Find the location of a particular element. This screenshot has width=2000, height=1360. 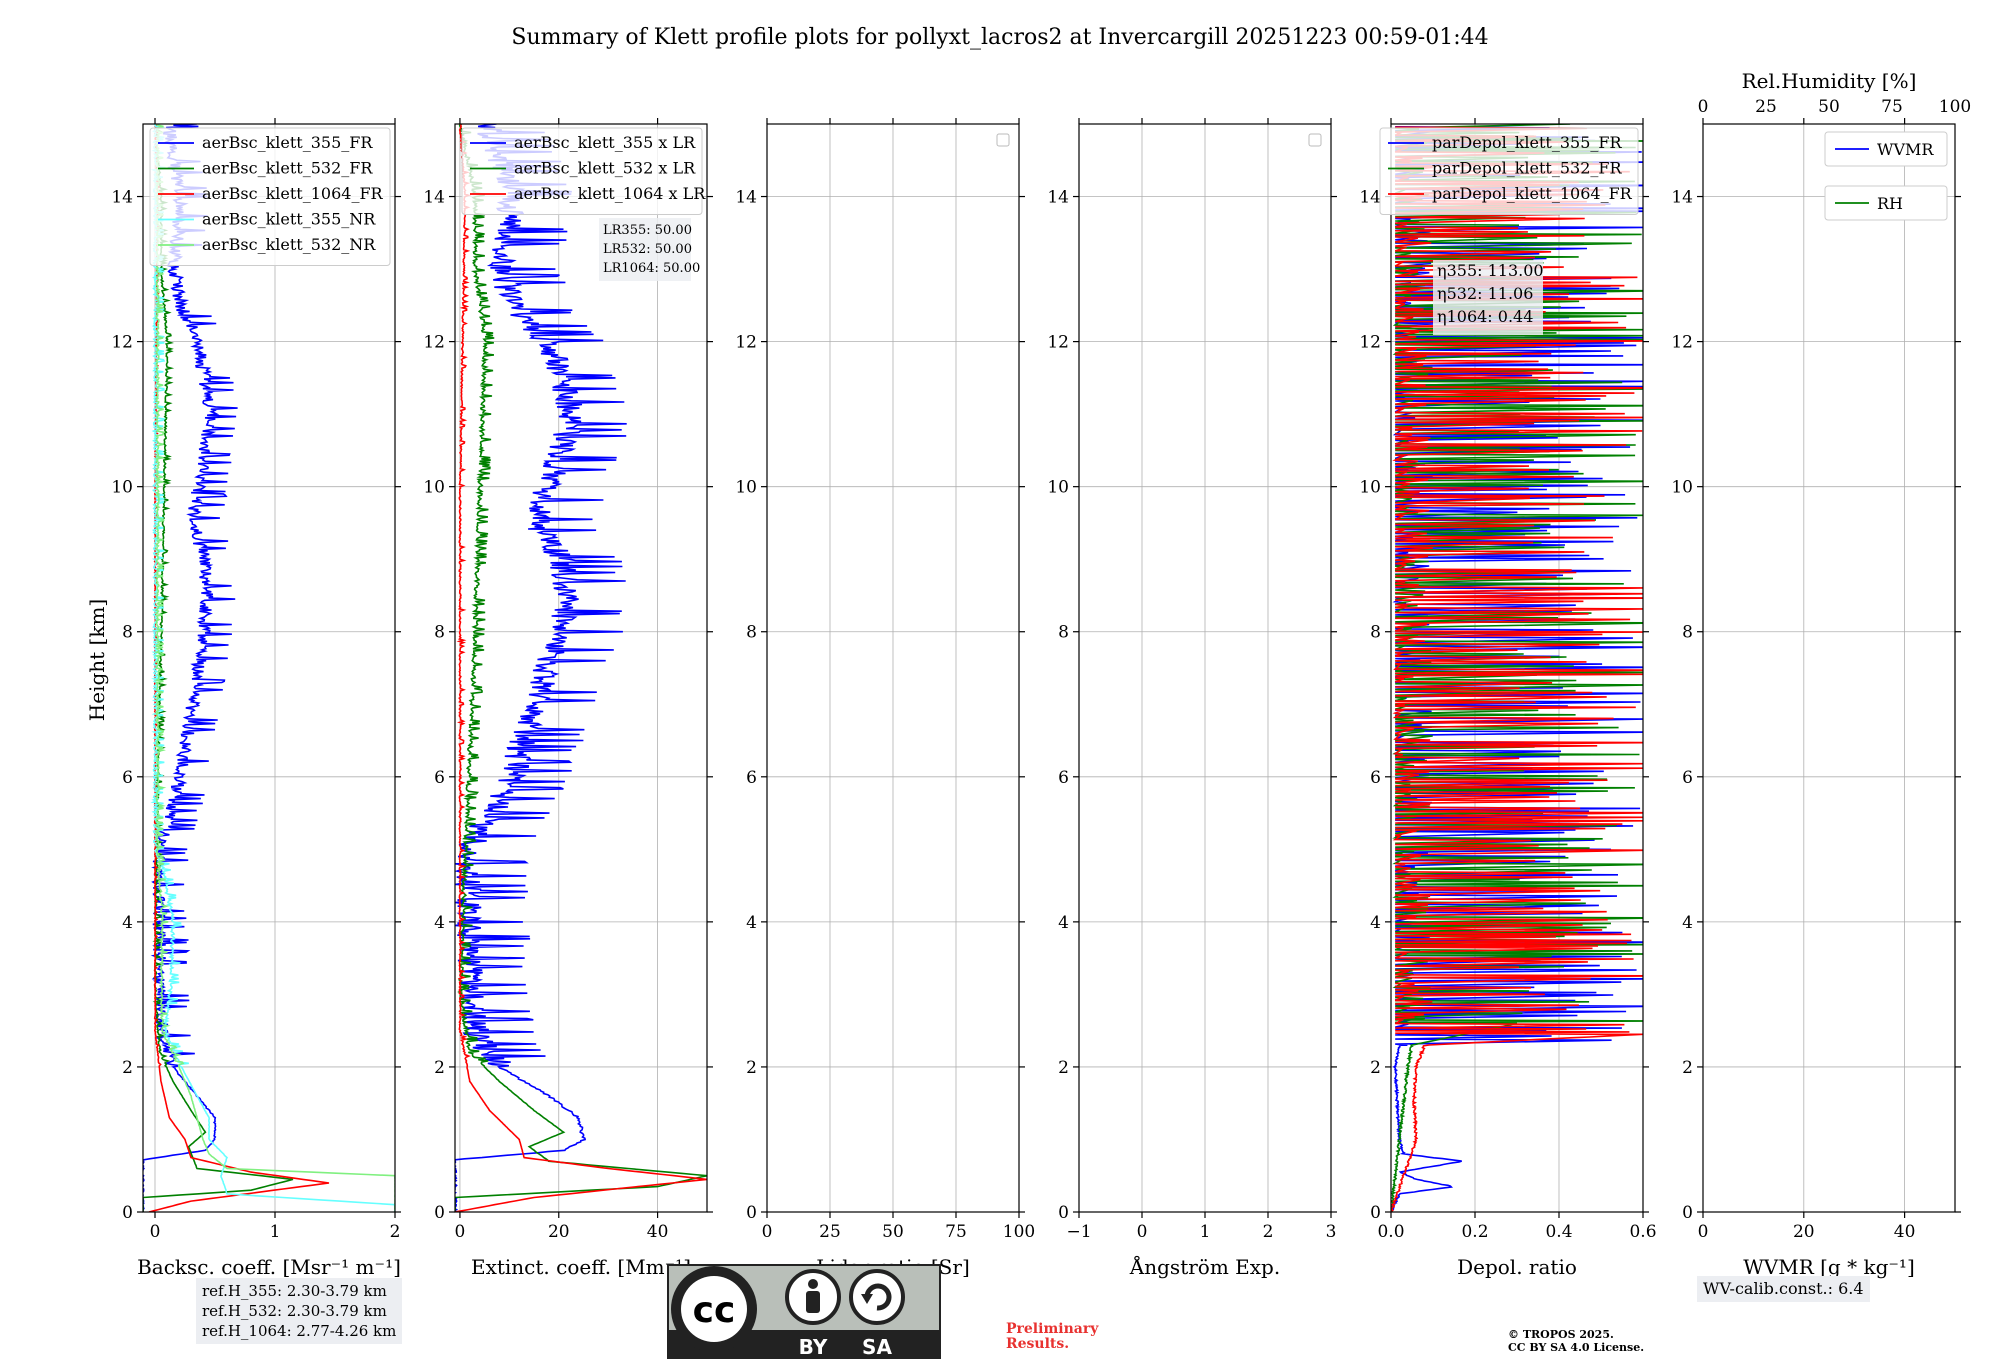

ref-height-1064: ref.H_1064: 2.77-4.26 km is located at coordinates (299, 1331).